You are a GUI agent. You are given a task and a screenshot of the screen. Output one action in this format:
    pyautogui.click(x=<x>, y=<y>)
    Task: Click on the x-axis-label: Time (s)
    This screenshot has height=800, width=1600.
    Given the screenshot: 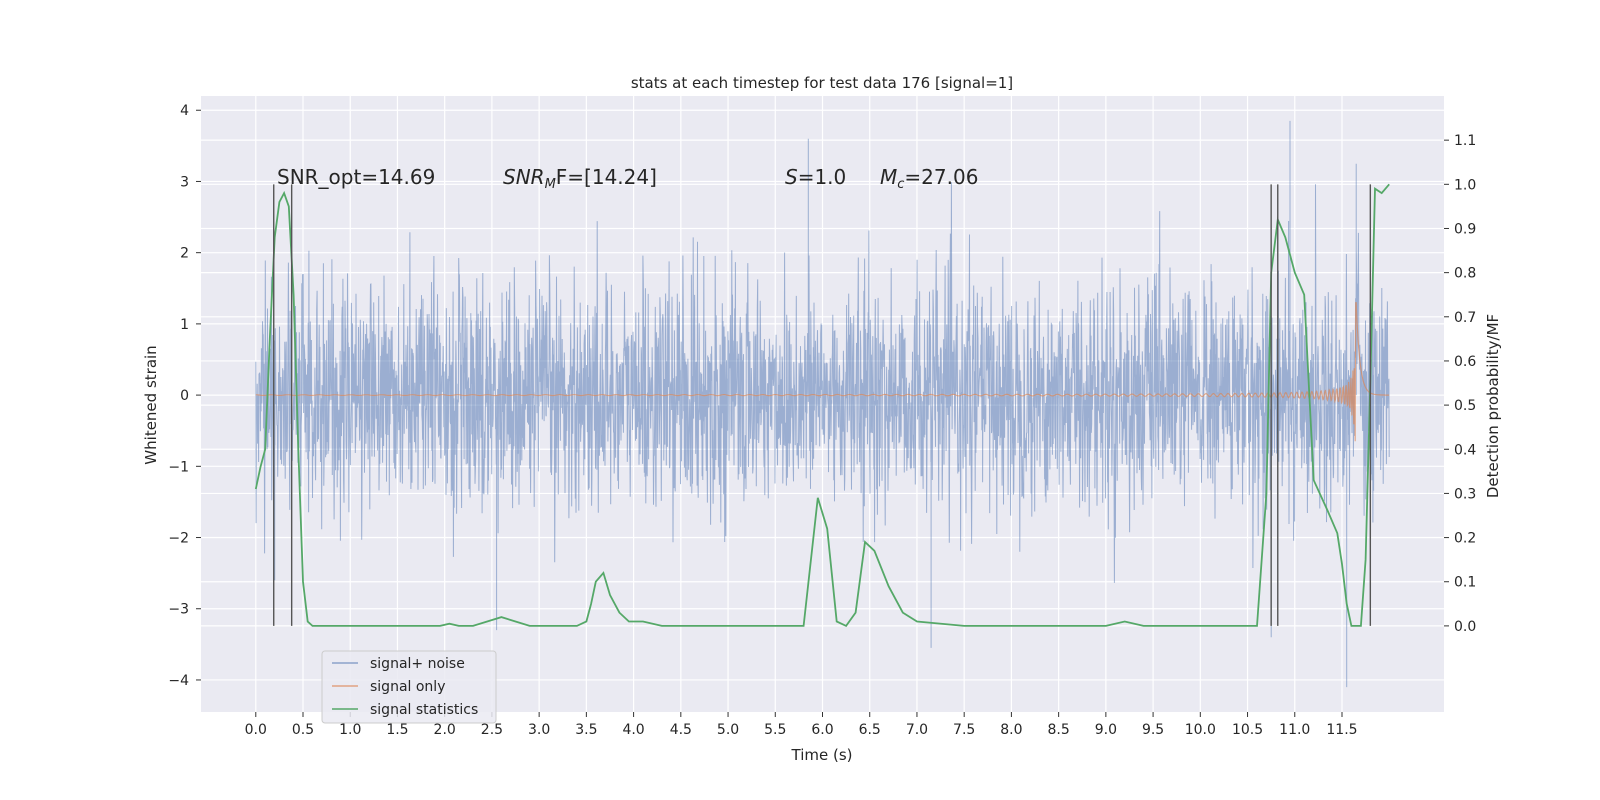 What is the action you would take?
    pyautogui.click(x=822, y=755)
    